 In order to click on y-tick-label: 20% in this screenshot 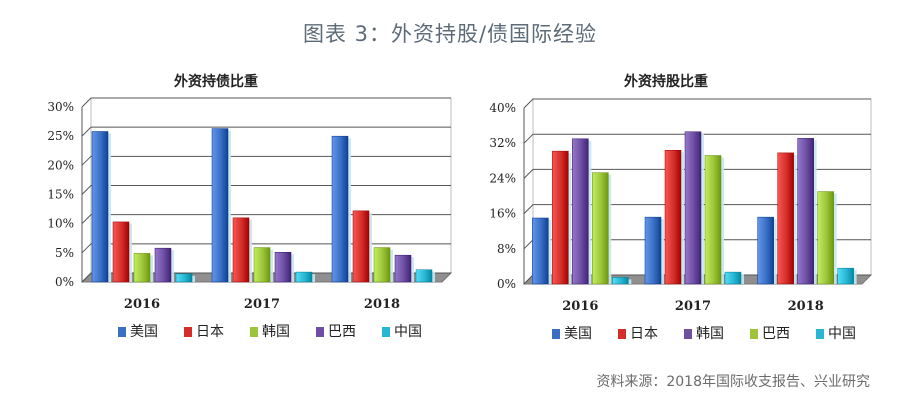, I will do `click(60, 165)`.